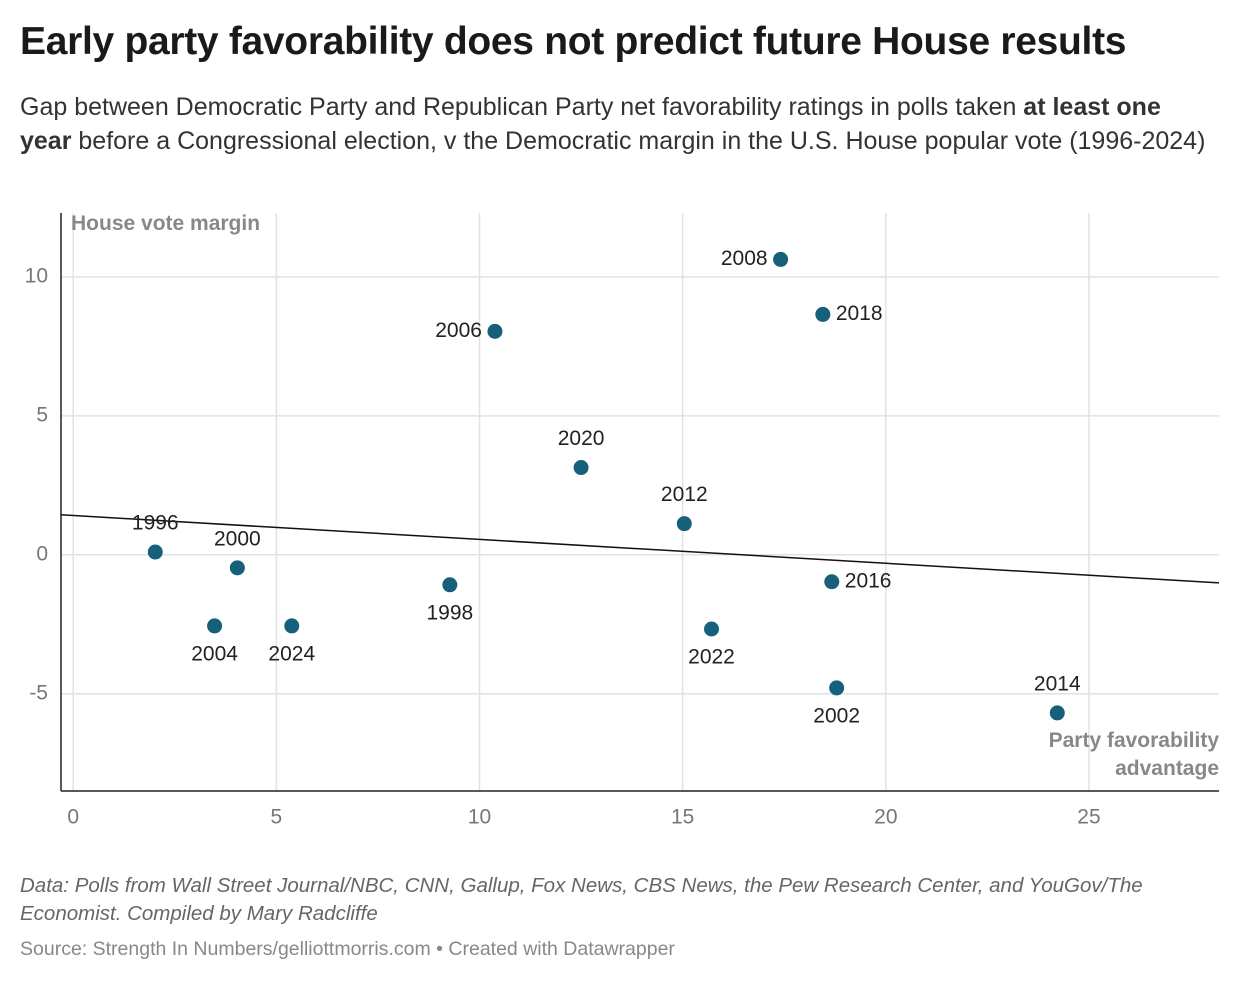 The width and height of the screenshot is (1240, 984). What do you see at coordinates (449, 612) in the screenshot?
I see `point-label: 1998` at bounding box center [449, 612].